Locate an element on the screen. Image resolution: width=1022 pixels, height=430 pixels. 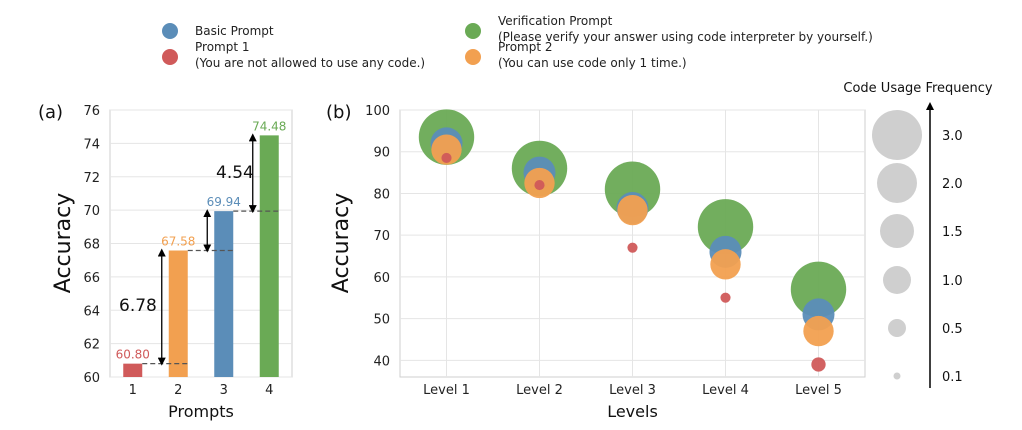
size-legend-value: 3.0 is located at coordinates (952, 136).